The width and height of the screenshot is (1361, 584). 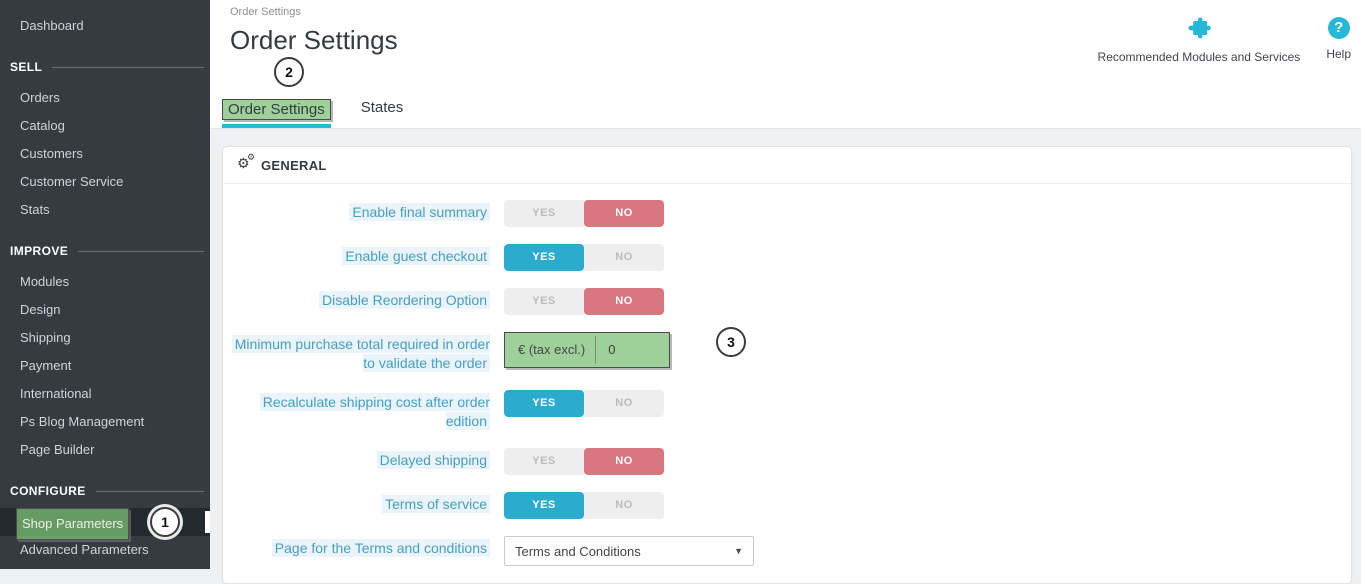 What do you see at coordinates (40, 97) in the screenshot?
I see `sidebar-item-orders: Orders` at bounding box center [40, 97].